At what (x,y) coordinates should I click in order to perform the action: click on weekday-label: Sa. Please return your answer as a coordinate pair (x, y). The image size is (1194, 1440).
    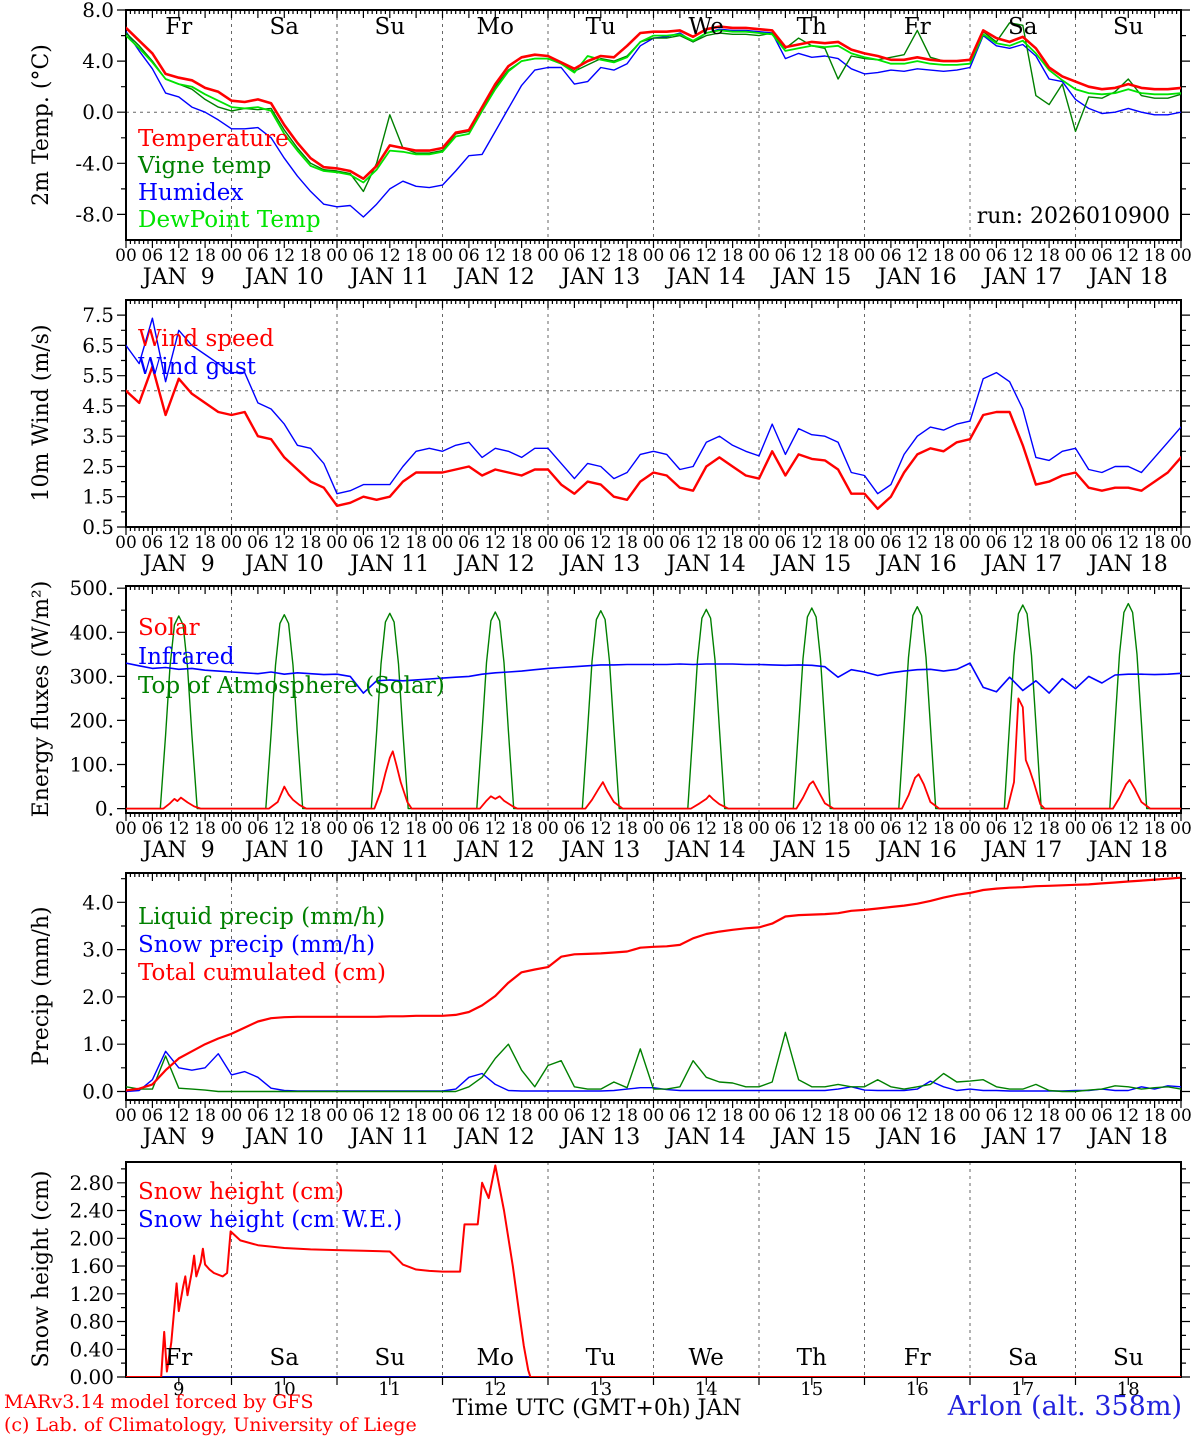
    Looking at the image, I should click on (1023, 27).